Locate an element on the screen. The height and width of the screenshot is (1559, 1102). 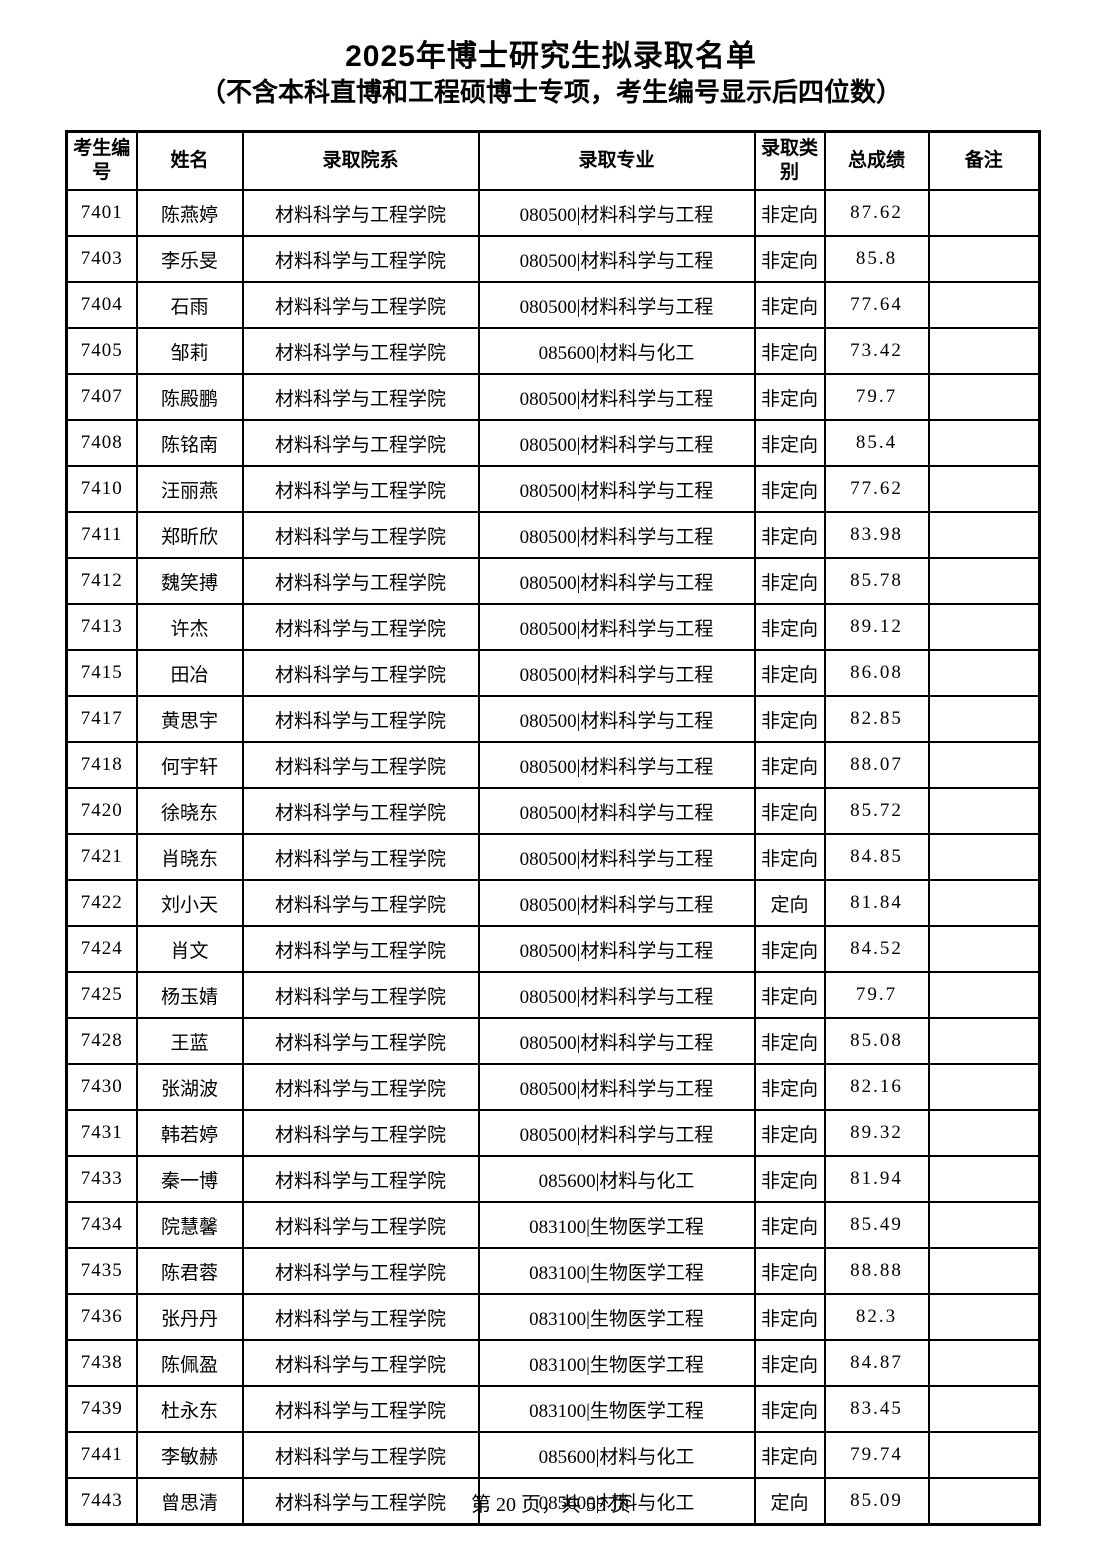
id-cell: 7425 is located at coordinates (101, 995).